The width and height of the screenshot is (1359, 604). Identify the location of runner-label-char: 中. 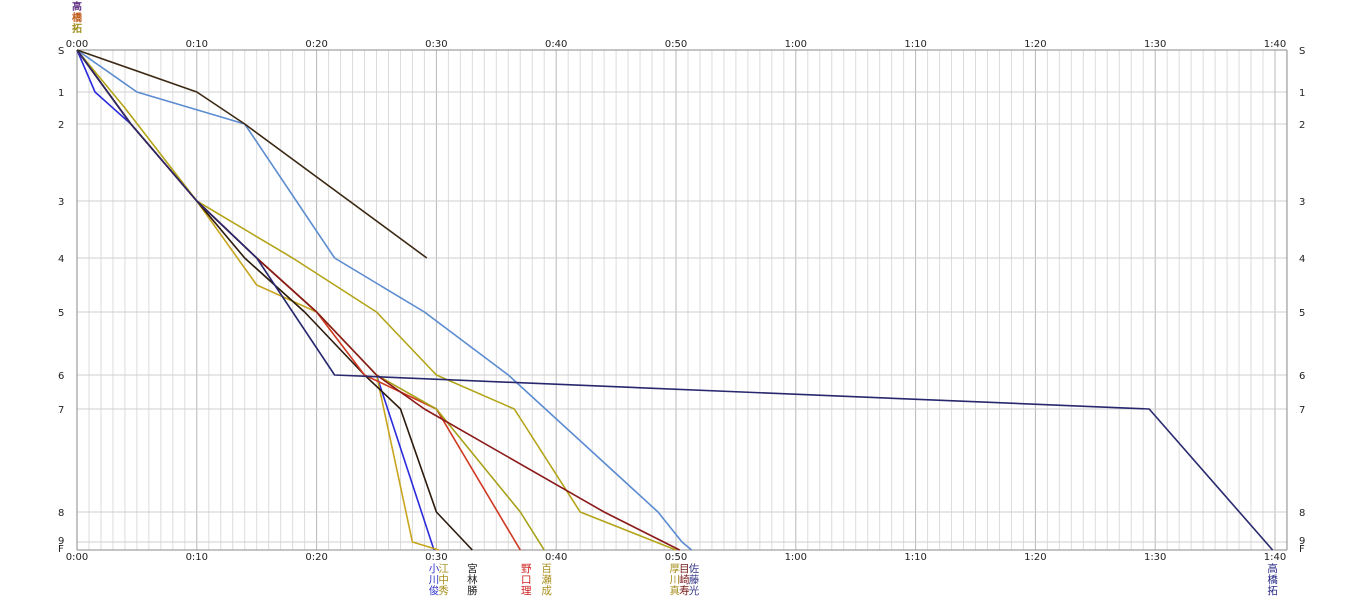
(443, 579).